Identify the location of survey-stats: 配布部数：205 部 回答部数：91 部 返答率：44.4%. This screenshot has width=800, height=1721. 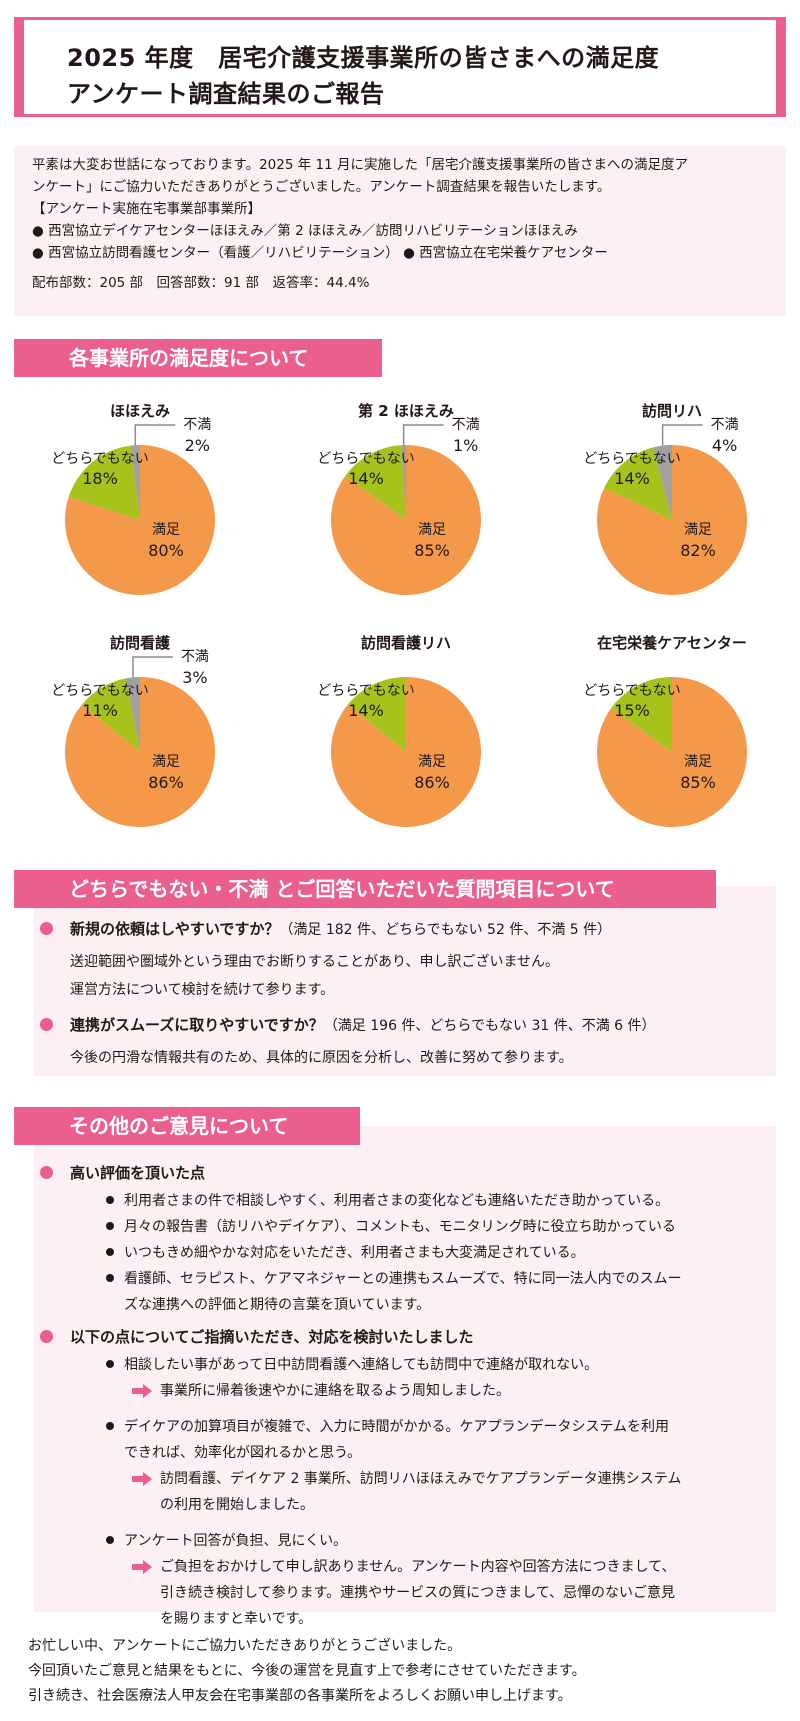
(201, 283).